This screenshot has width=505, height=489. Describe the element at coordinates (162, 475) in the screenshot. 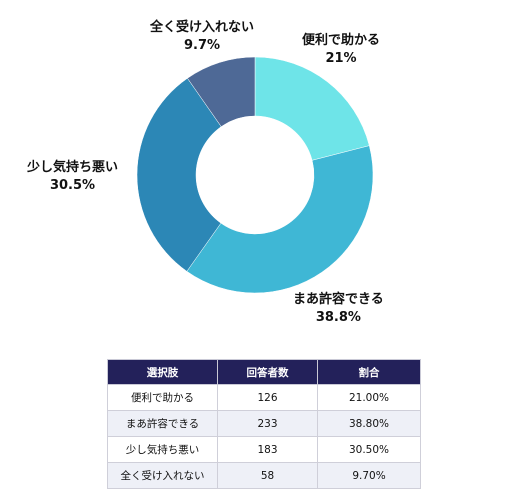

I see `cell-choice: 全く受け入れない` at that location.